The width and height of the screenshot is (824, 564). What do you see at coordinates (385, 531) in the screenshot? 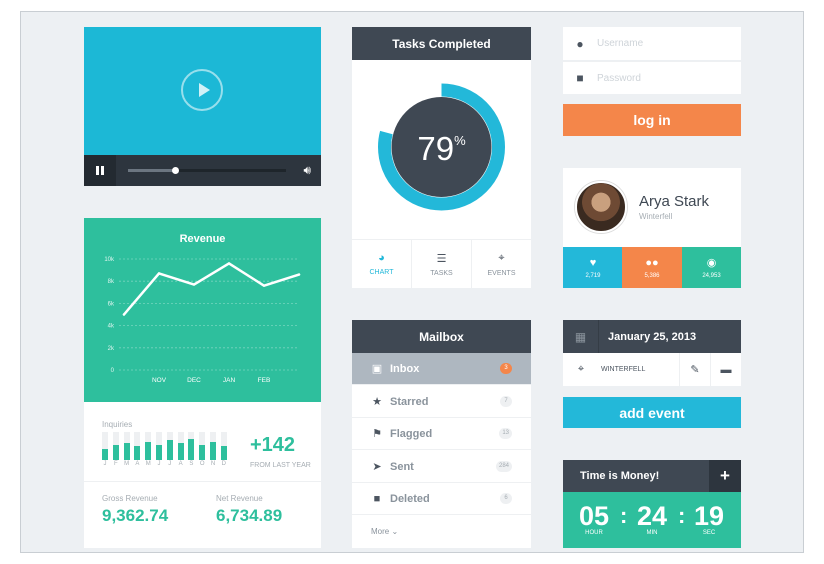
I see `mailbox-more-link: More ⌄` at bounding box center [385, 531].